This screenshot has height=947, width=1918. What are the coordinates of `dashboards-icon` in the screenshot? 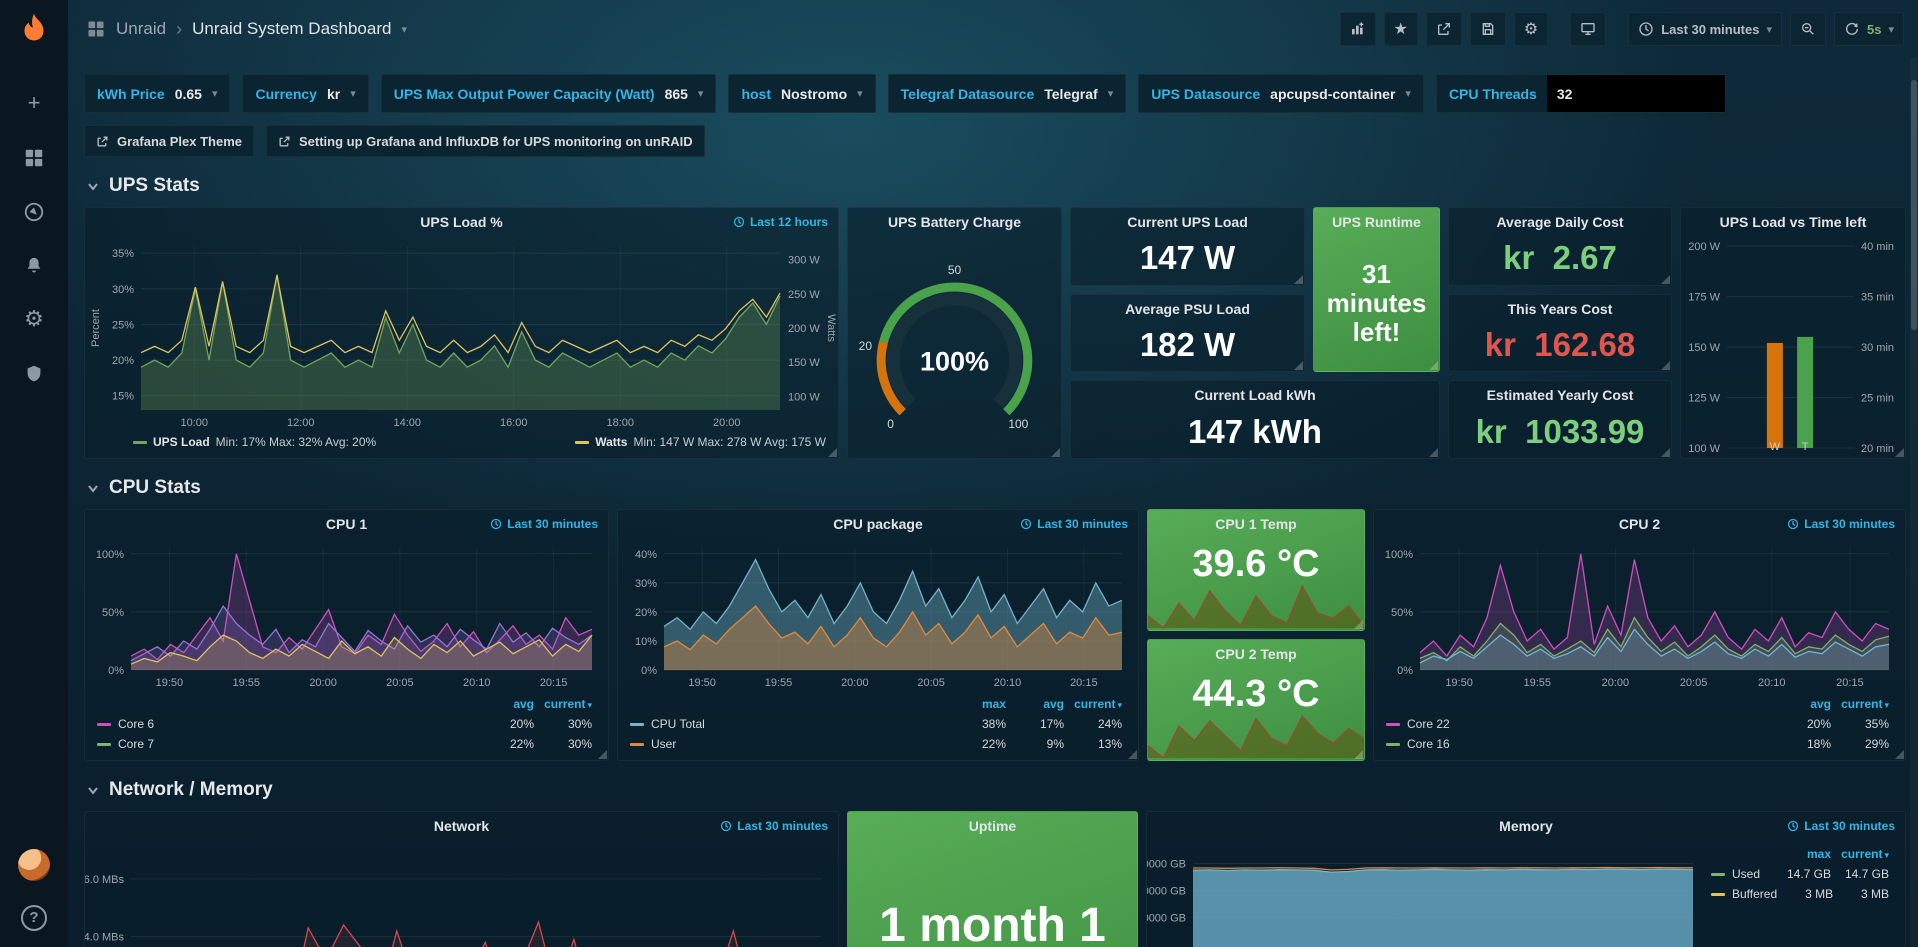 It's located at (34, 157).